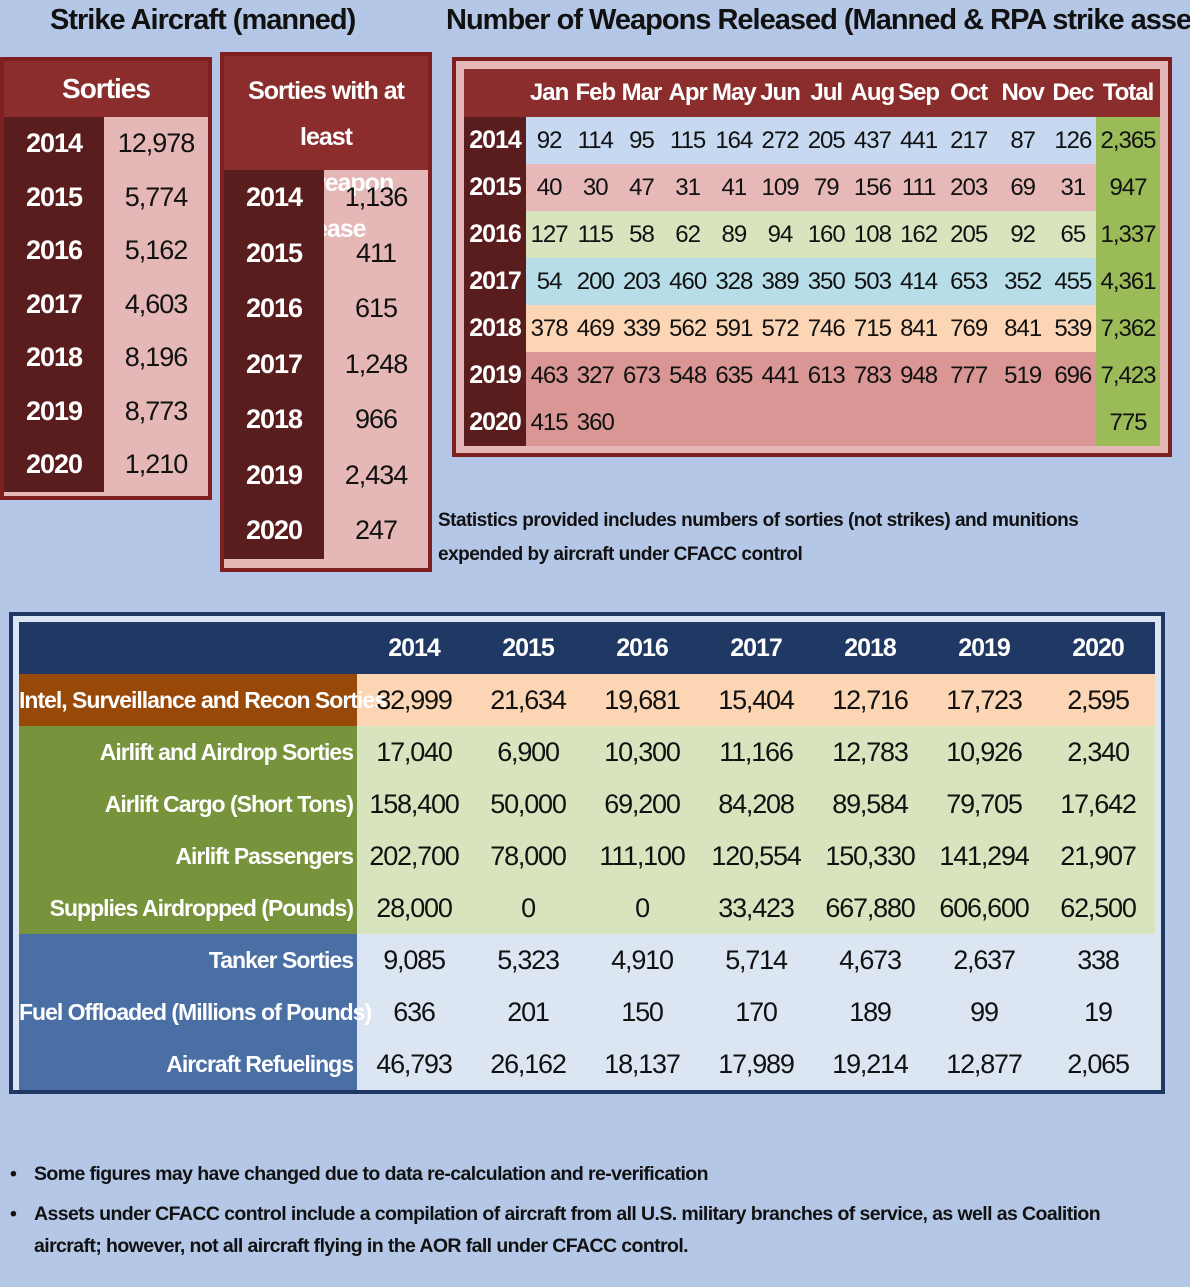 The image size is (1190, 1287). I want to click on operations-value: 79,705, so click(984, 804).